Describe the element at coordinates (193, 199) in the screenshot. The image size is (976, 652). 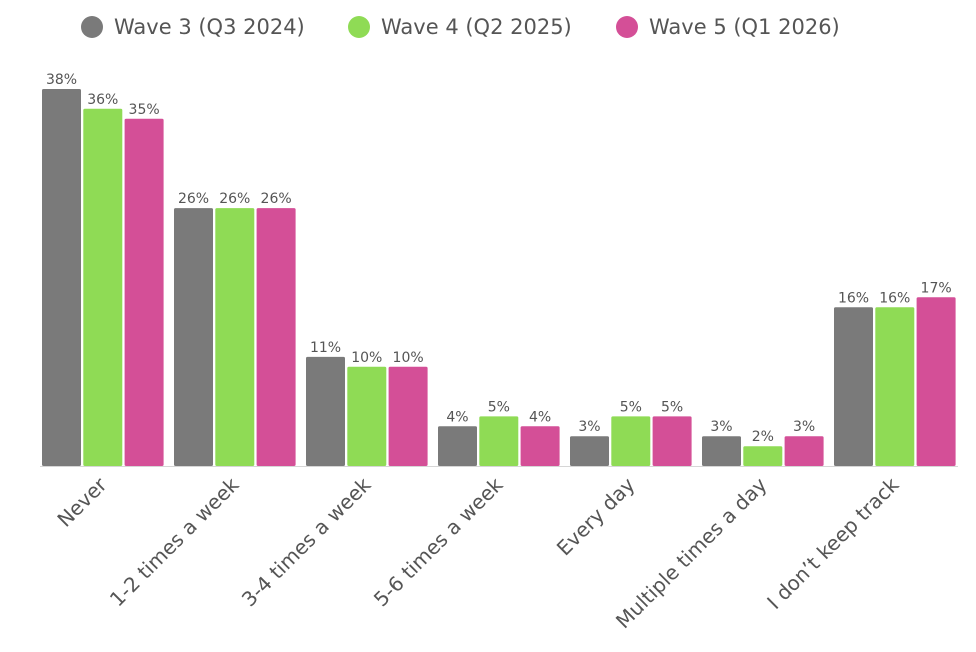
I see `data-label-2-series-1: 26%` at that location.